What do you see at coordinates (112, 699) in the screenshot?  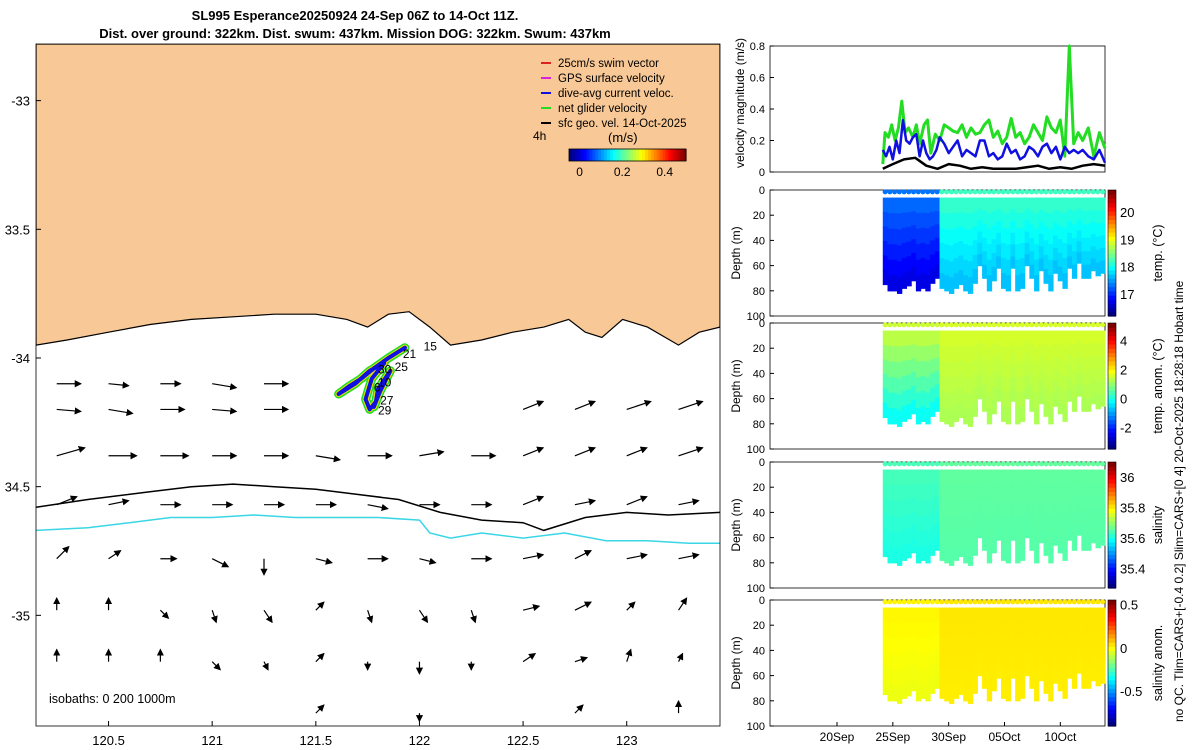 I see `isobaths-label: isobaths: 0 200 1000m` at bounding box center [112, 699].